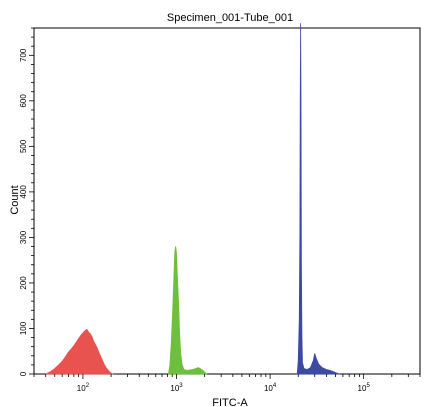 This screenshot has width=426, height=407. Describe the element at coordinates (23, 237) in the screenshot. I see `y-tick-label: 300` at that location.